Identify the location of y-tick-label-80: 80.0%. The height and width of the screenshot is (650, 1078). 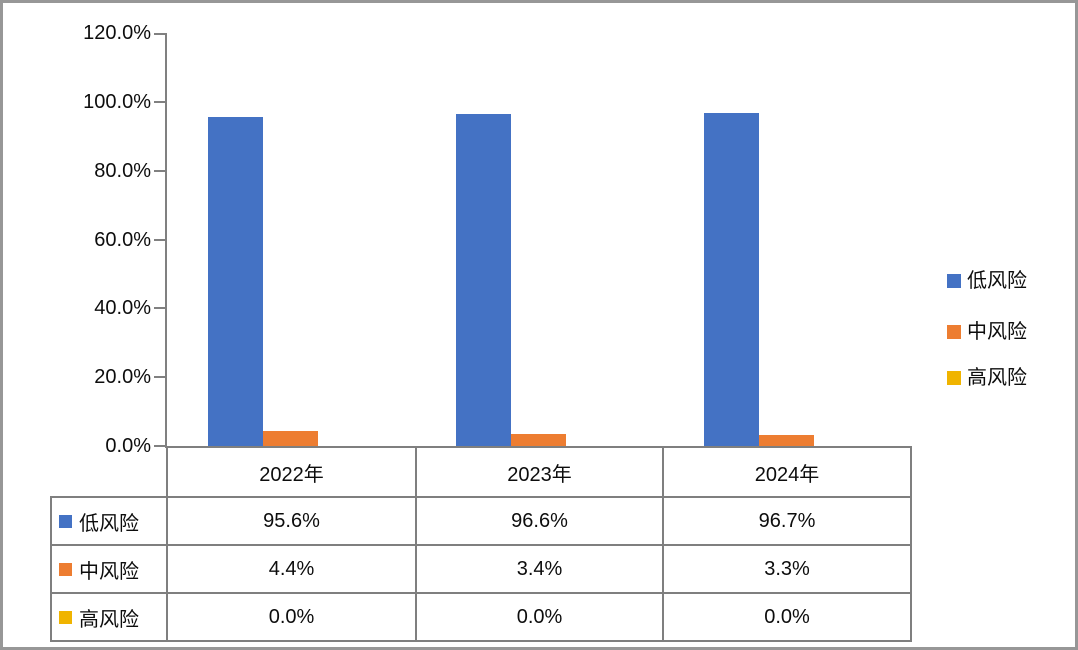
(122, 171).